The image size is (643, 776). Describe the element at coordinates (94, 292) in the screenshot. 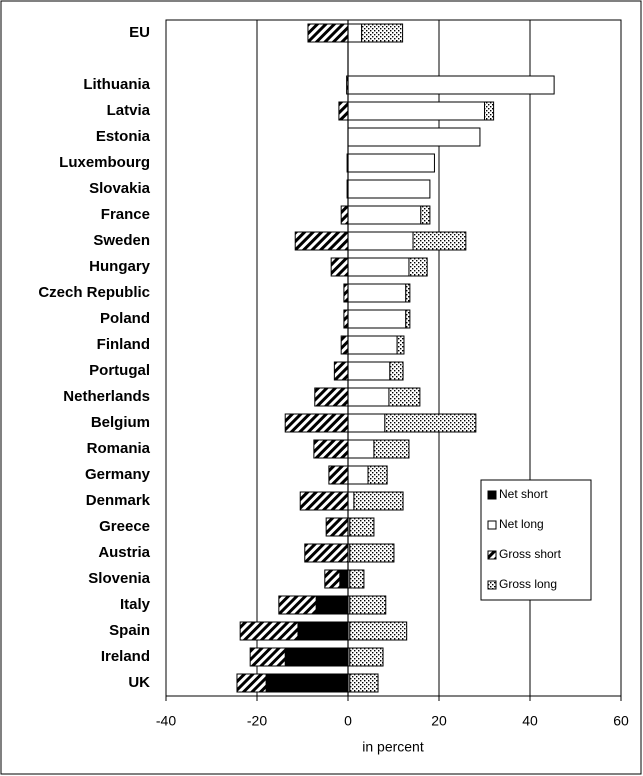

I see `category-label: Czech Republic` at that location.